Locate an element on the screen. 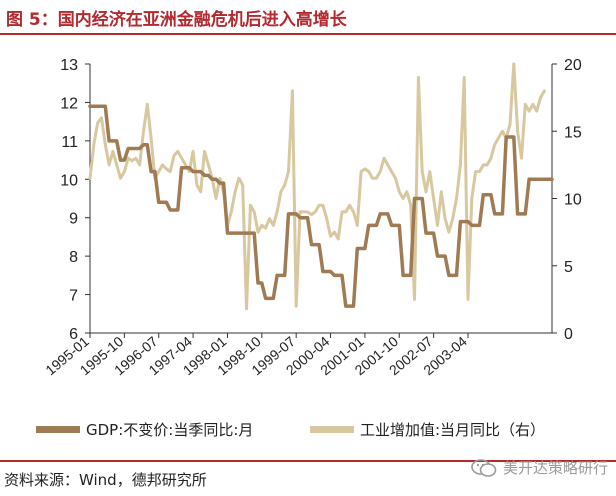 The height and width of the screenshot is (496, 616). legend-ip: 工业增加值:当月同比（右） is located at coordinates (427, 429).